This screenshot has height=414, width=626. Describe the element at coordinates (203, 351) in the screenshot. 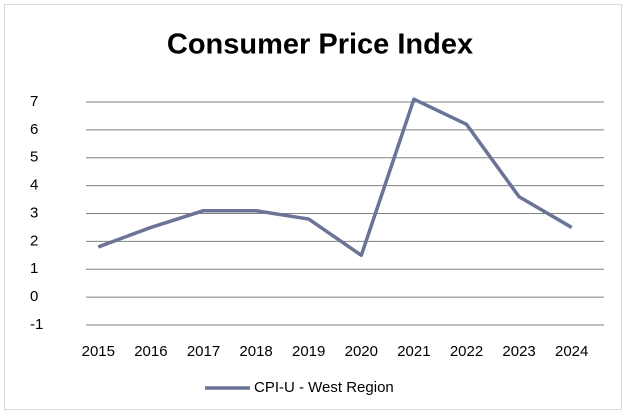

I see `x-tick-label: 2017` at that location.